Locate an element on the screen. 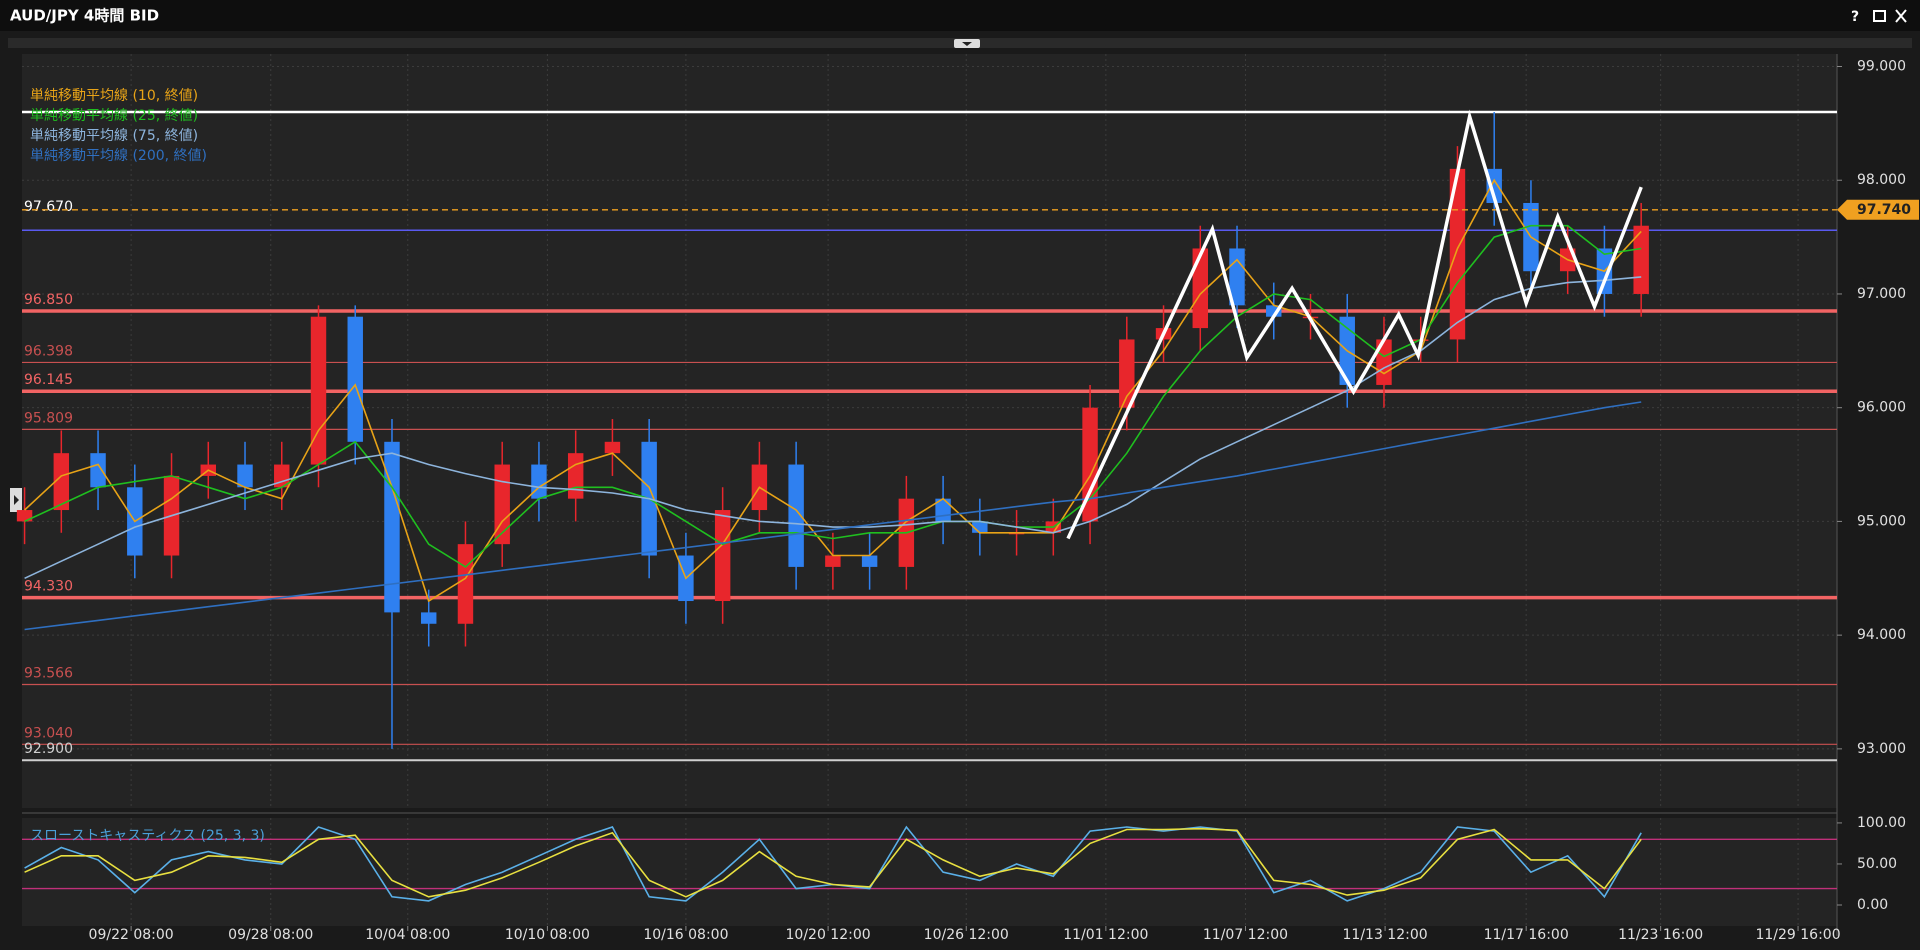 This screenshot has width=1920, height=950. y-tick-label: 96.000 is located at coordinates (1881, 408).